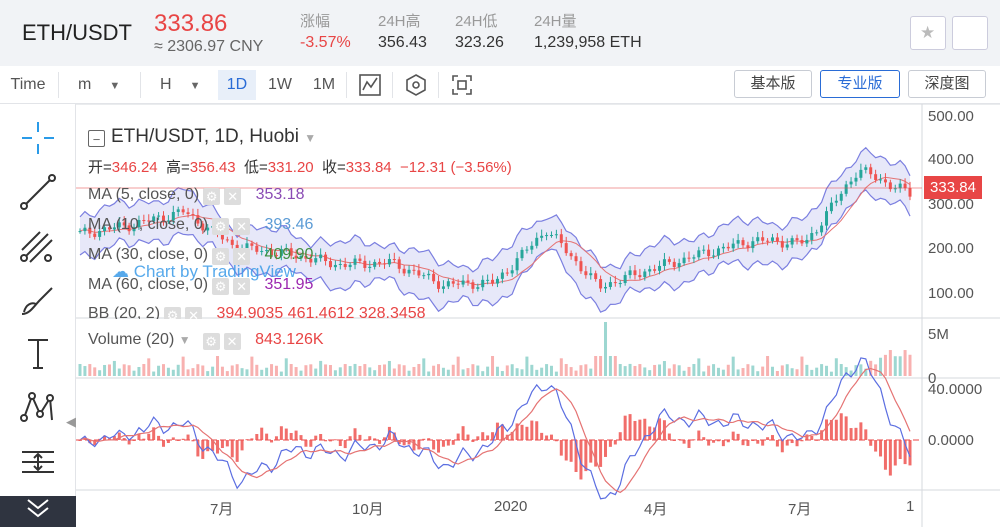  Describe the element at coordinates (38, 462) in the screenshot. I see `measure-icon` at that location.